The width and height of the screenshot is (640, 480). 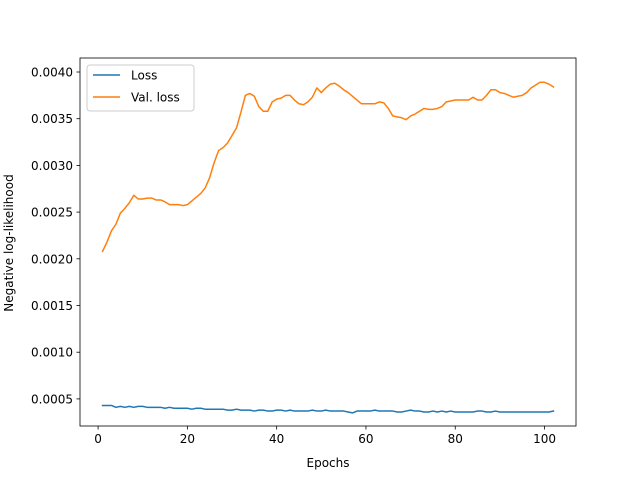 I want to click on y-tick-label: 0.0015, so click(x=52, y=306).